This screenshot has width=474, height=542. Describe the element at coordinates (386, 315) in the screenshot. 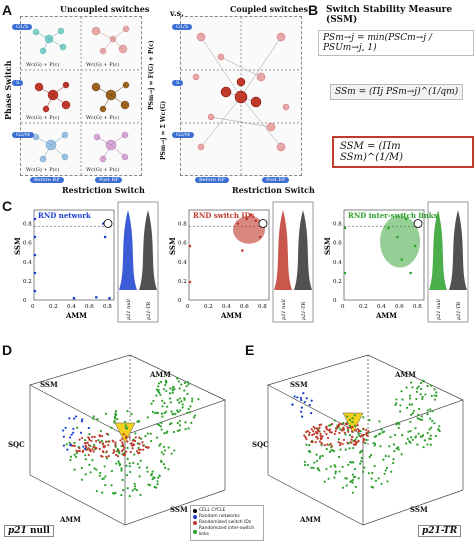

I see `x-axis-label: AMM` at that location.